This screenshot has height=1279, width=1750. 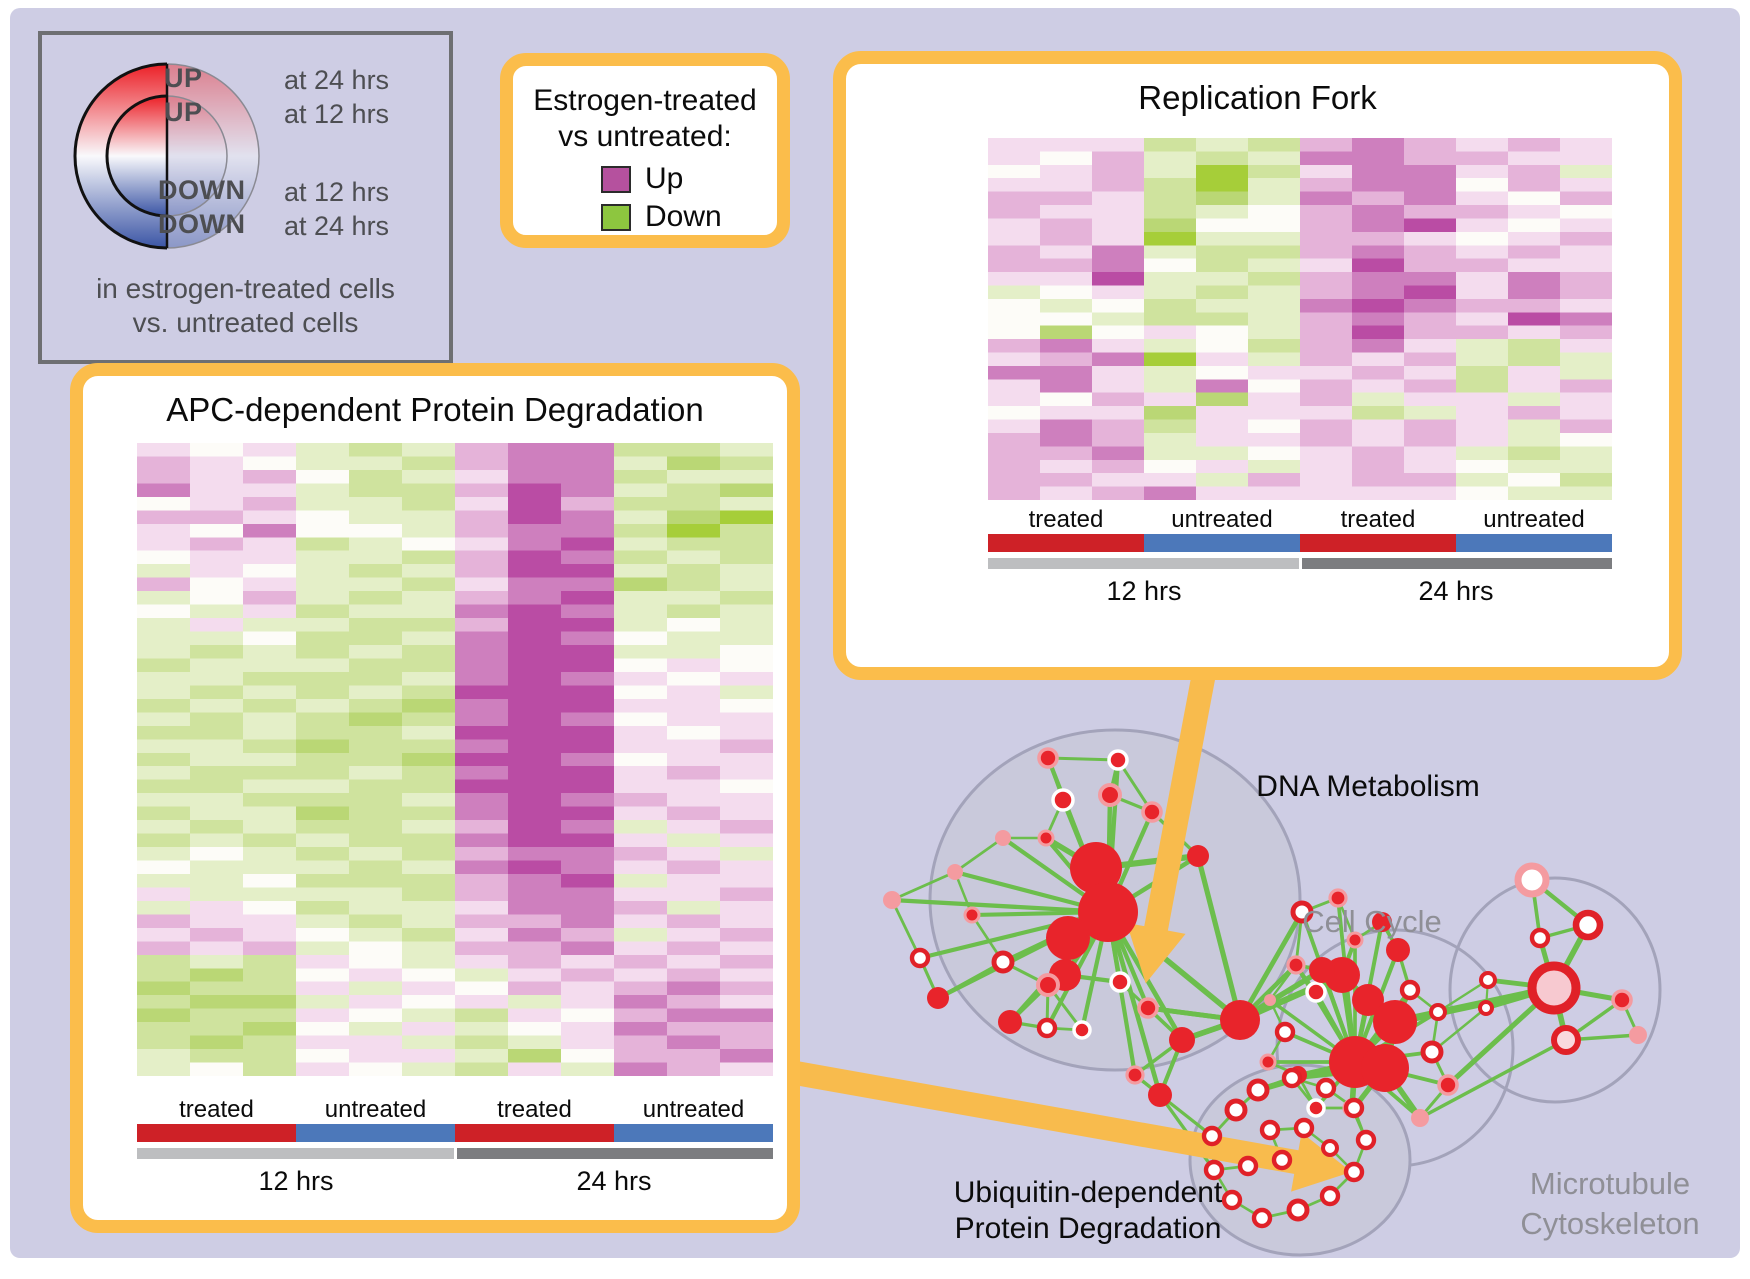 What do you see at coordinates (216, 1109) in the screenshot?
I see `apc-group-treated-12: treated` at bounding box center [216, 1109].